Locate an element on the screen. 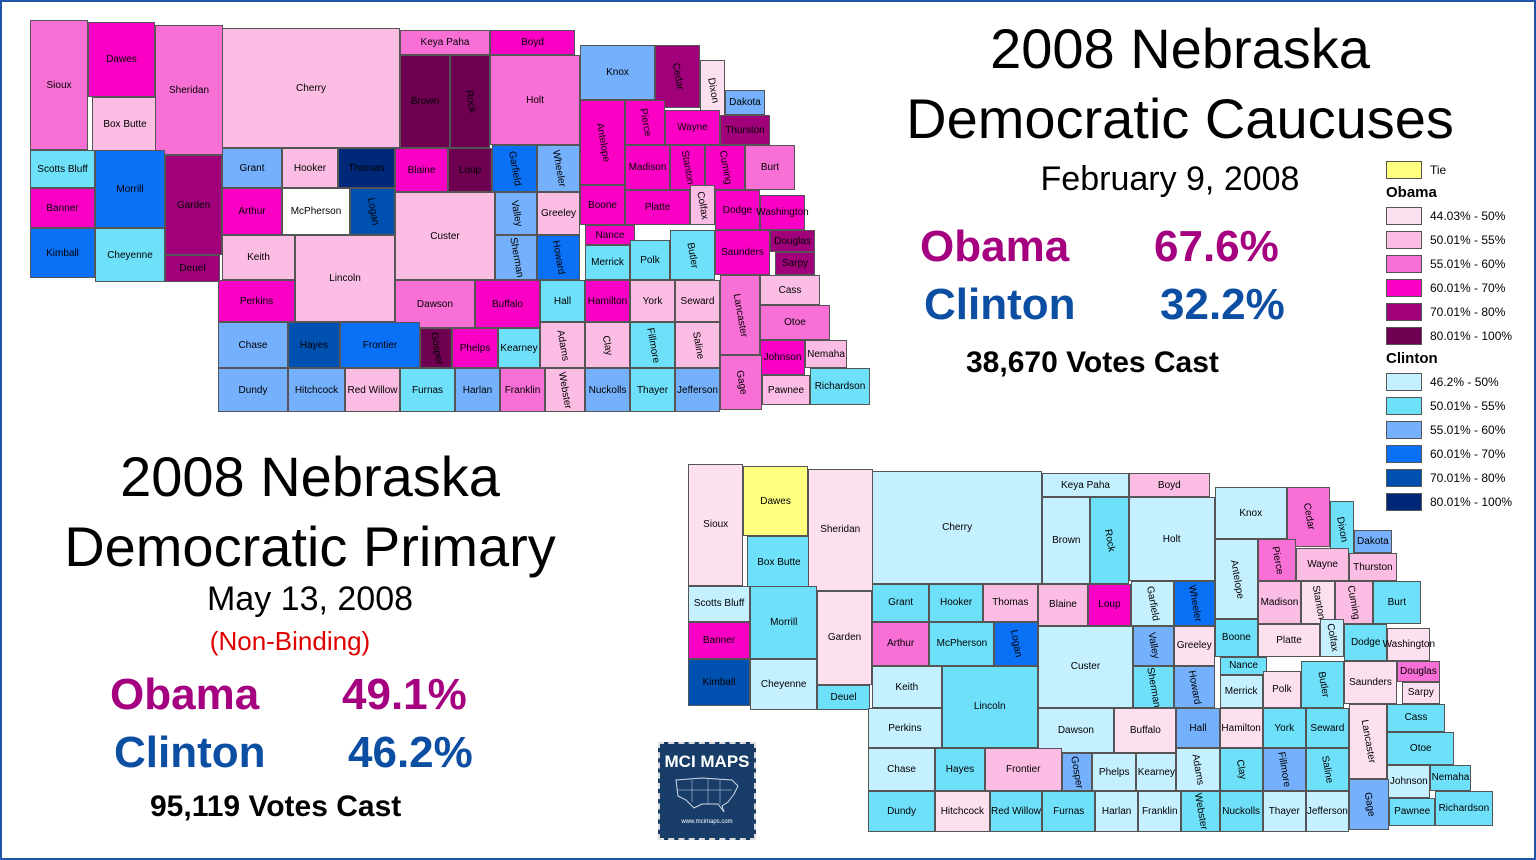 The height and width of the screenshot is (860, 1536). county-label: Phelps is located at coordinates (1114, 772).